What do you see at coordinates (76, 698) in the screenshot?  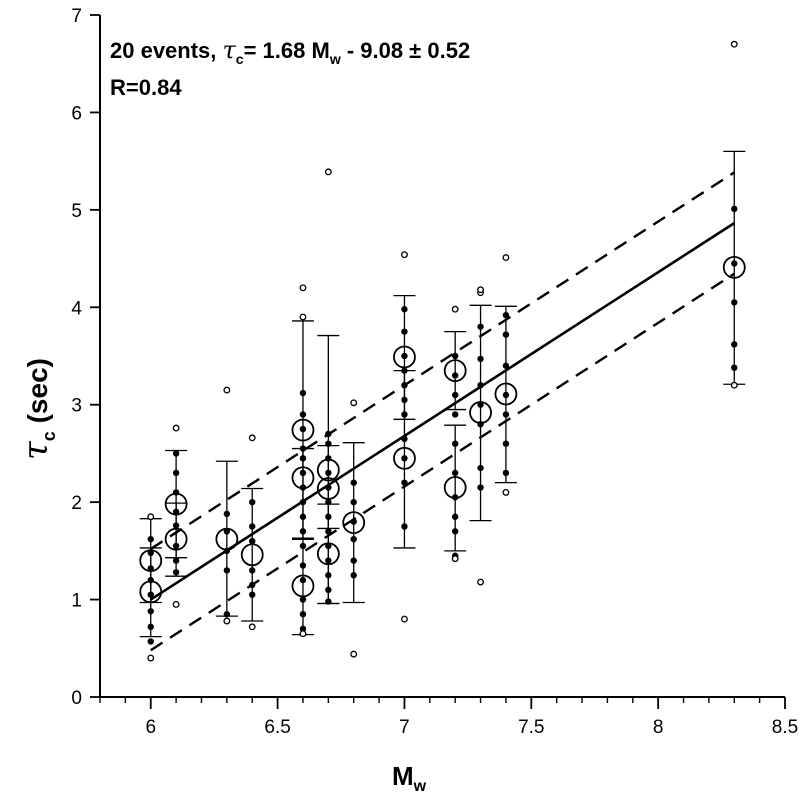 I see `y-tick-label: 0` at bounding box center [76, 698].